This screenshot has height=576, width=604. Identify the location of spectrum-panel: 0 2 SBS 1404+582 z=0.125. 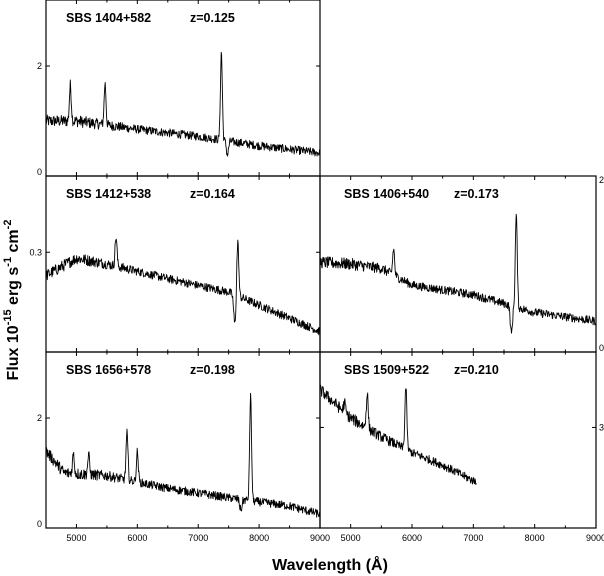
(179, 88).